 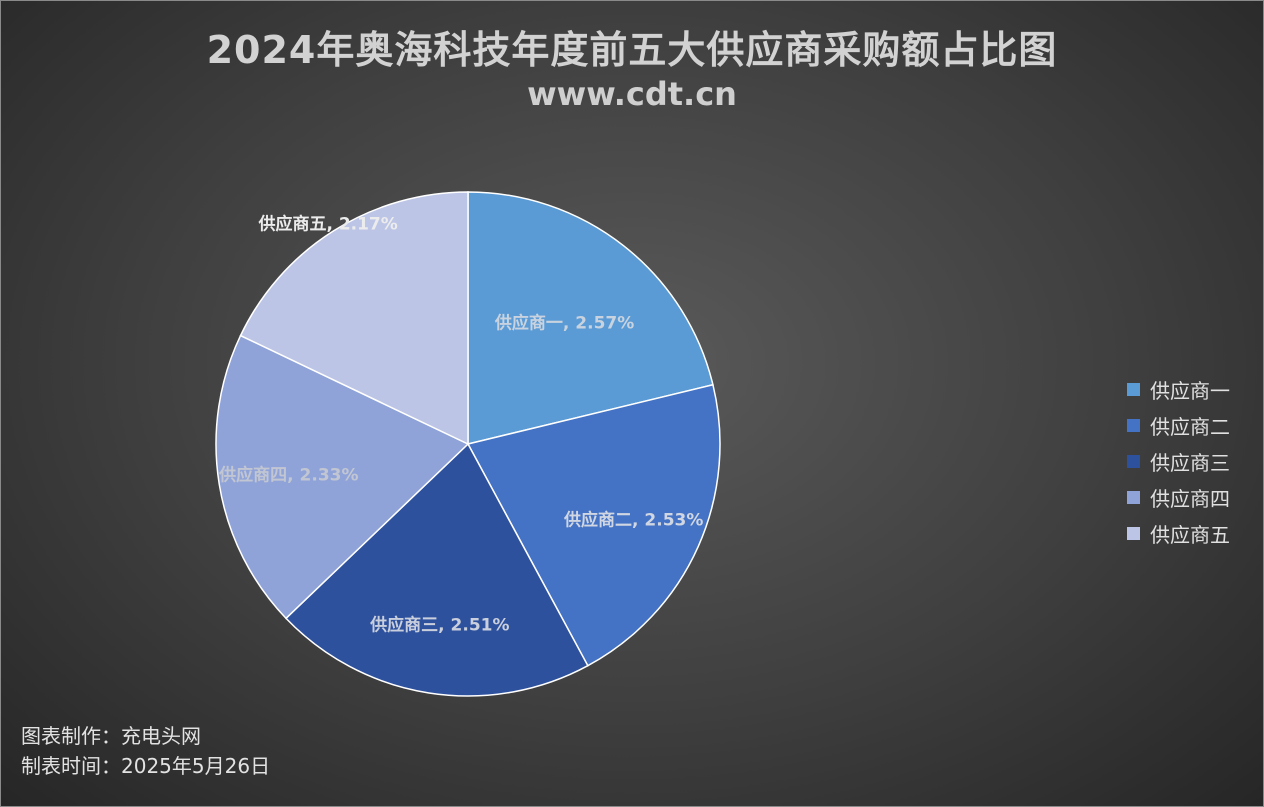 What do you see at coordinates (146, 766) in the screenshot?
I see `footer-date: 制表时间：2025年5月26日` at bounding box center [146, 766].